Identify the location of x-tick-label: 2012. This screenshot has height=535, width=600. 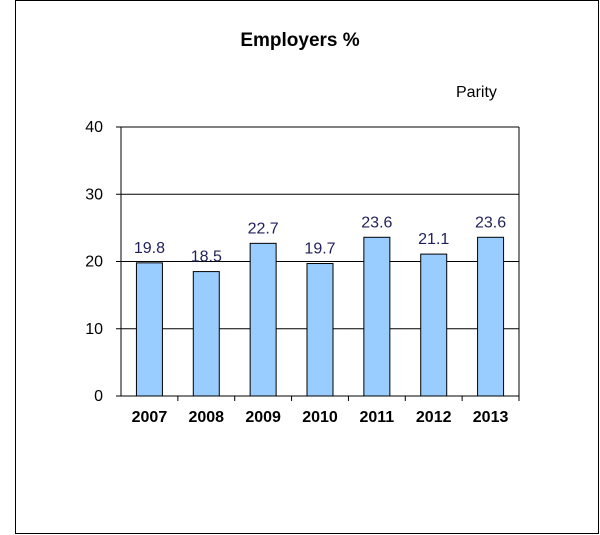
(434, 417).